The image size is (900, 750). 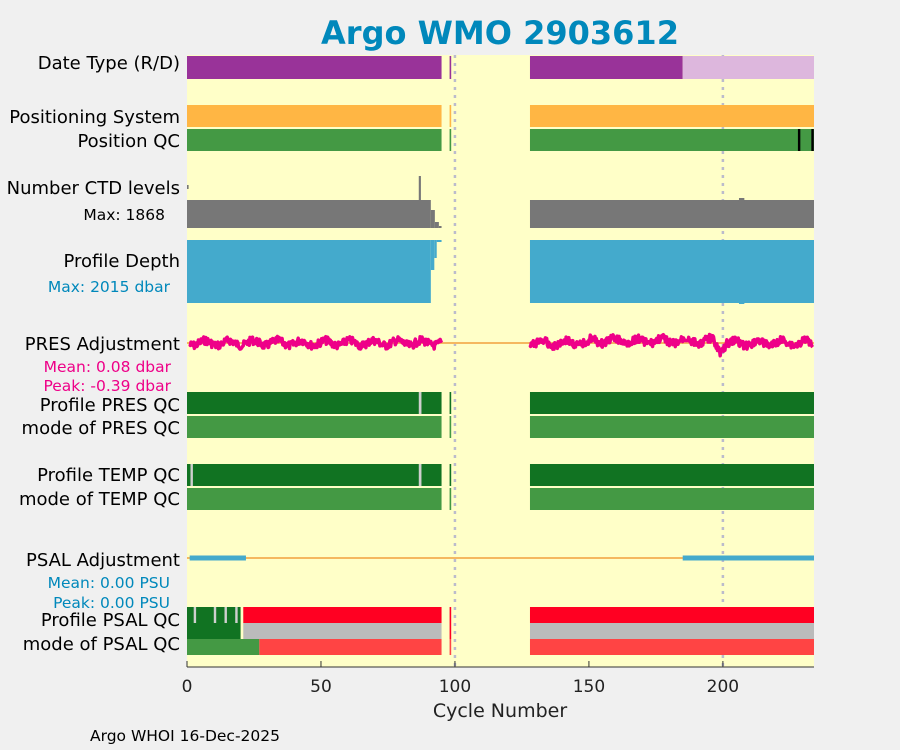 I want to click on row-label-pres-mean: Mean: 0.08 dbar, so click(x=108, y=367).